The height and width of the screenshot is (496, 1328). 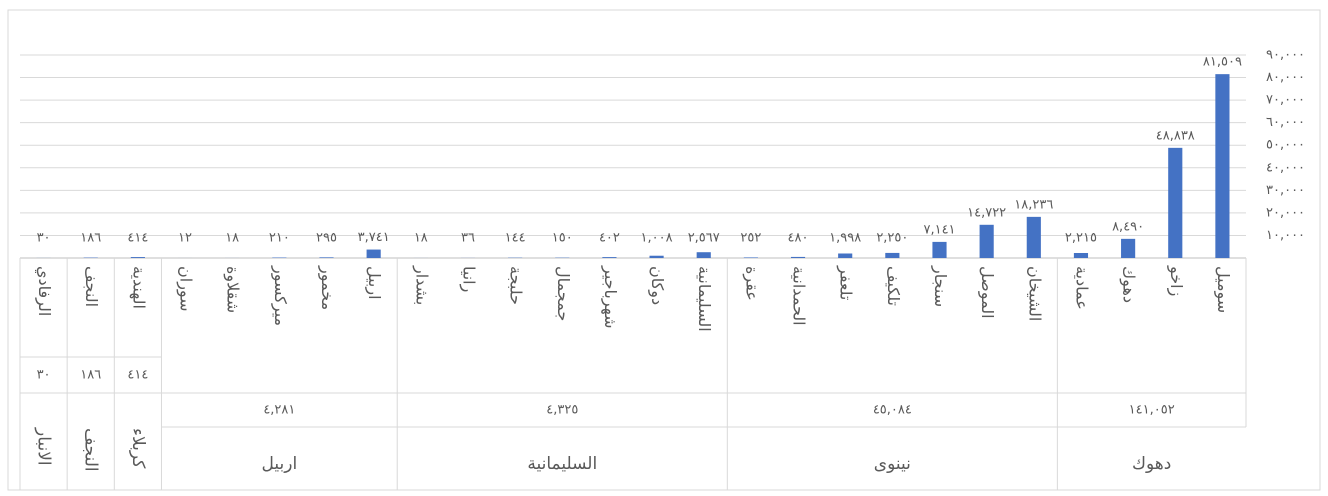 What do you see at coordinates (1223, 289) in the screenshot?
I see `category-label: سوميل` at bounding box center [1223, 289].